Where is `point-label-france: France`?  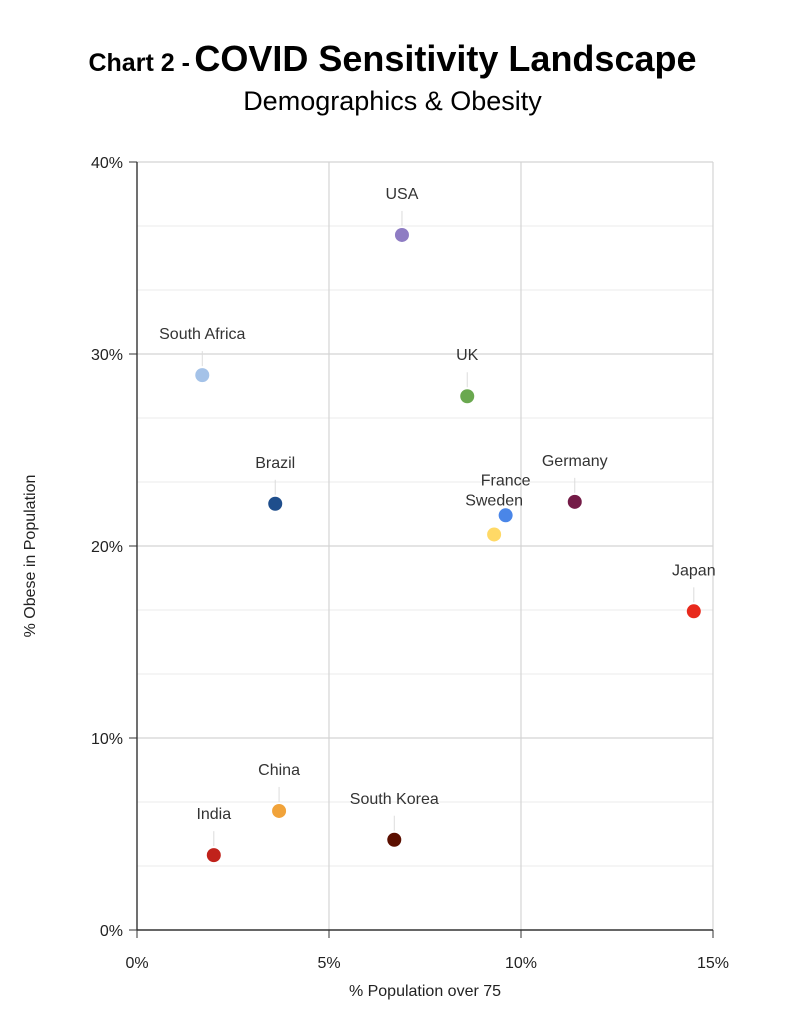
point-label-france: France is located at coordinates (506, 480).